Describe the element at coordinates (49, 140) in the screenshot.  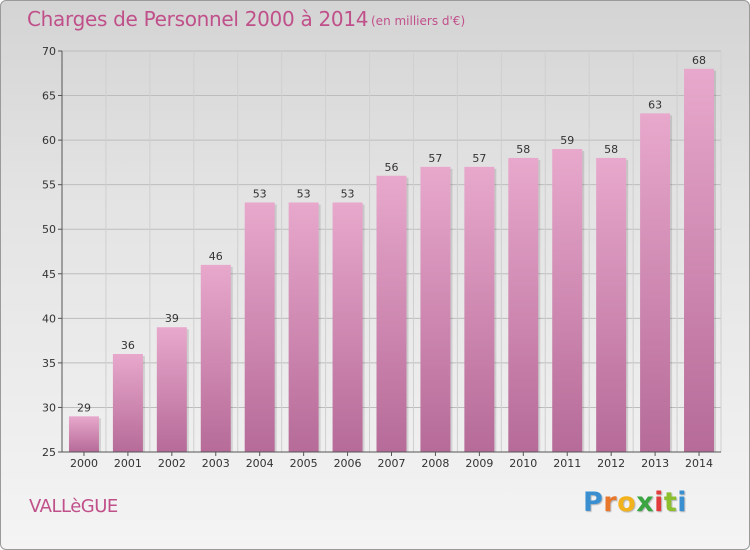
I see `y-tick-label: 60` at that location.